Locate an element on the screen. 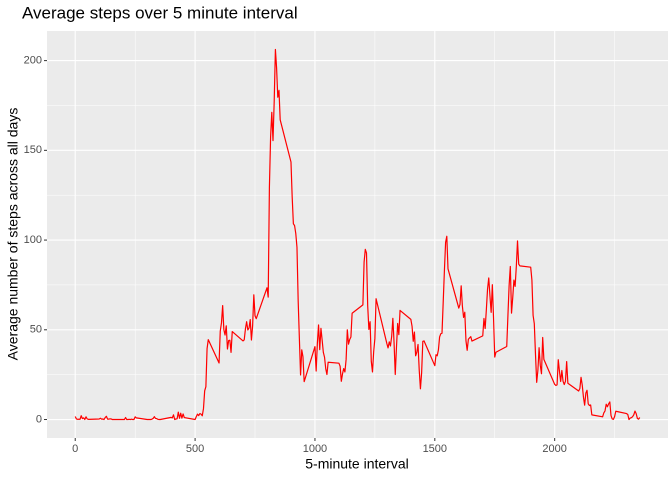 Image resolution: width=672 pixels, height=480 pixels. chart-title: Average steps over 5 minute interval is located at coordinates (160, 12).